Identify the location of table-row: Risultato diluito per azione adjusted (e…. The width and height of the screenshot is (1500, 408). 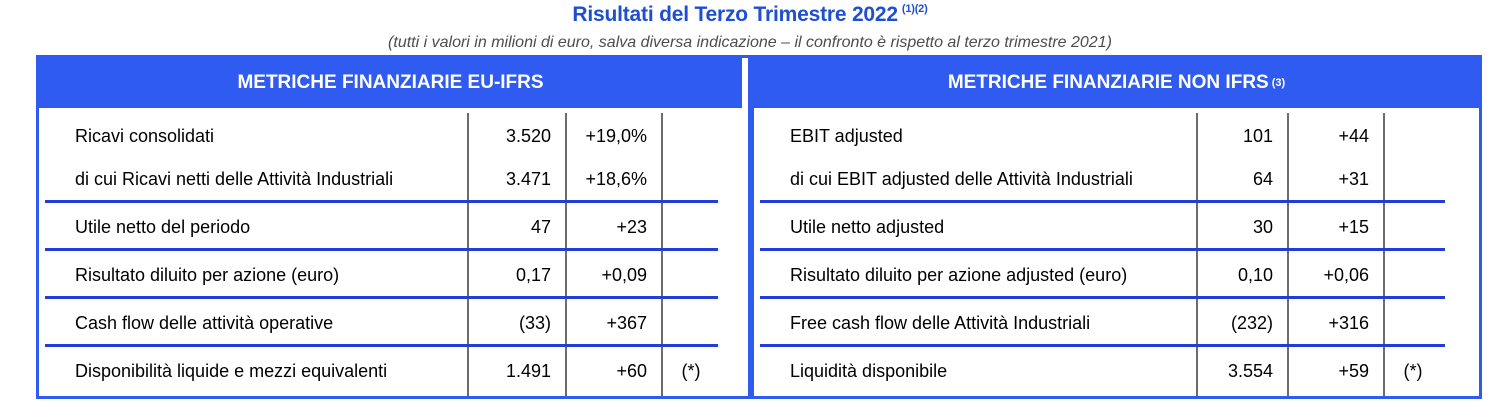
(1116, 275).